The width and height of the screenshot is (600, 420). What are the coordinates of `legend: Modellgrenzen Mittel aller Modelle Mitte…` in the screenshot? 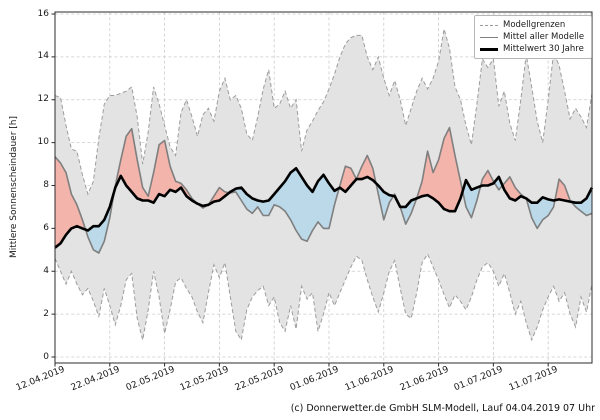 It's located at (533, 37).